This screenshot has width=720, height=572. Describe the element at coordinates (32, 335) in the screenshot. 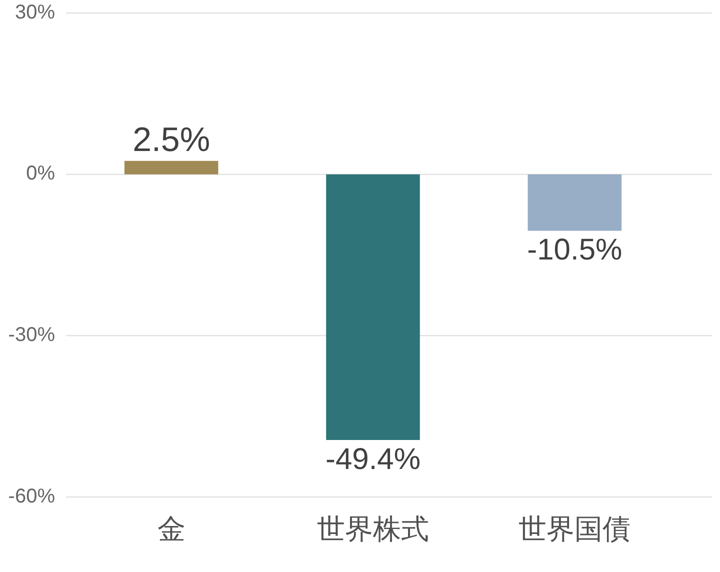

I see `y-tick-label: -30%` at that location.